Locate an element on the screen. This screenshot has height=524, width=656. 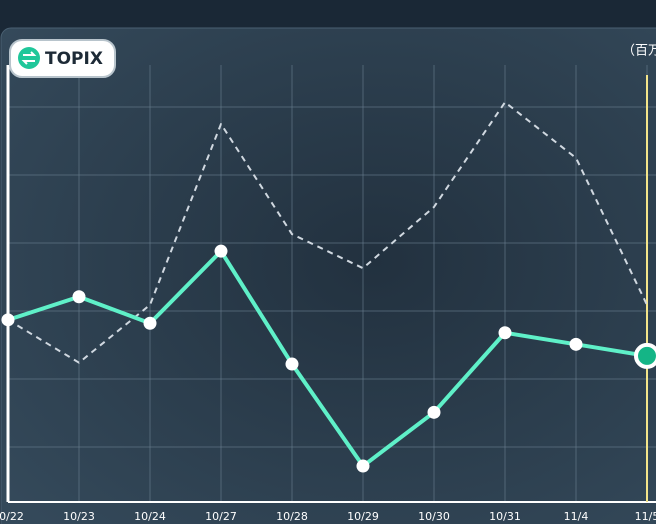
x-tick-label: 11/5 is located at coordinates (645, 516).